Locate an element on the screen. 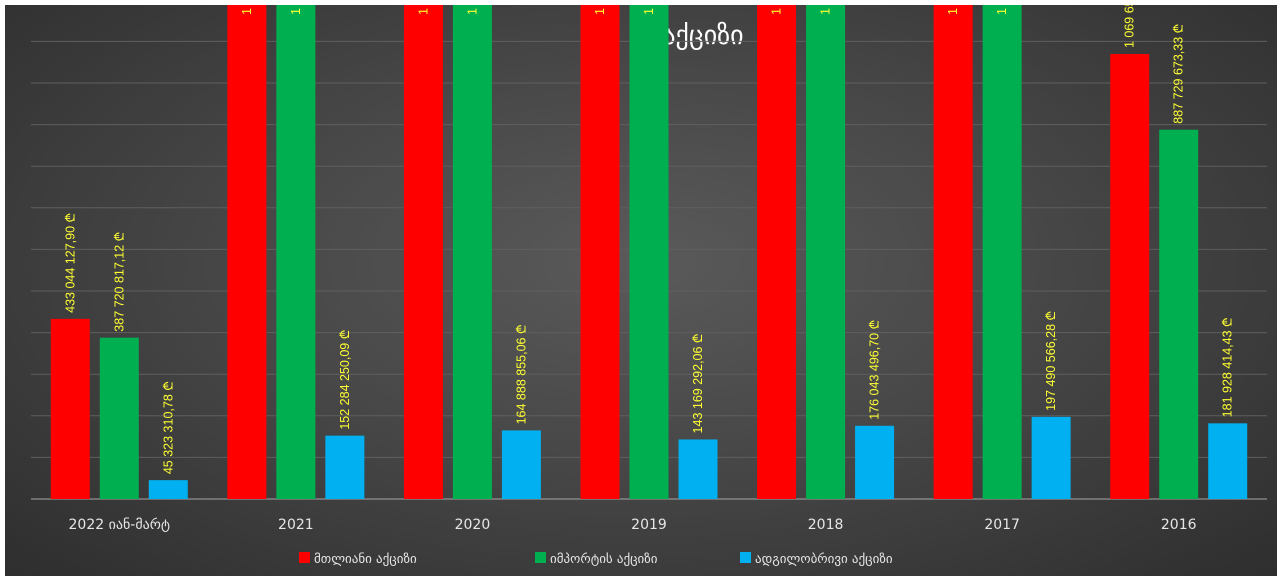 Image resolution: width=1282 pixels, height=581 pixels. x-axis-ticks: 2022 იან-მარტ 2021 2020 2019 2018 2017 2016 is located at coordinates (633, 524).